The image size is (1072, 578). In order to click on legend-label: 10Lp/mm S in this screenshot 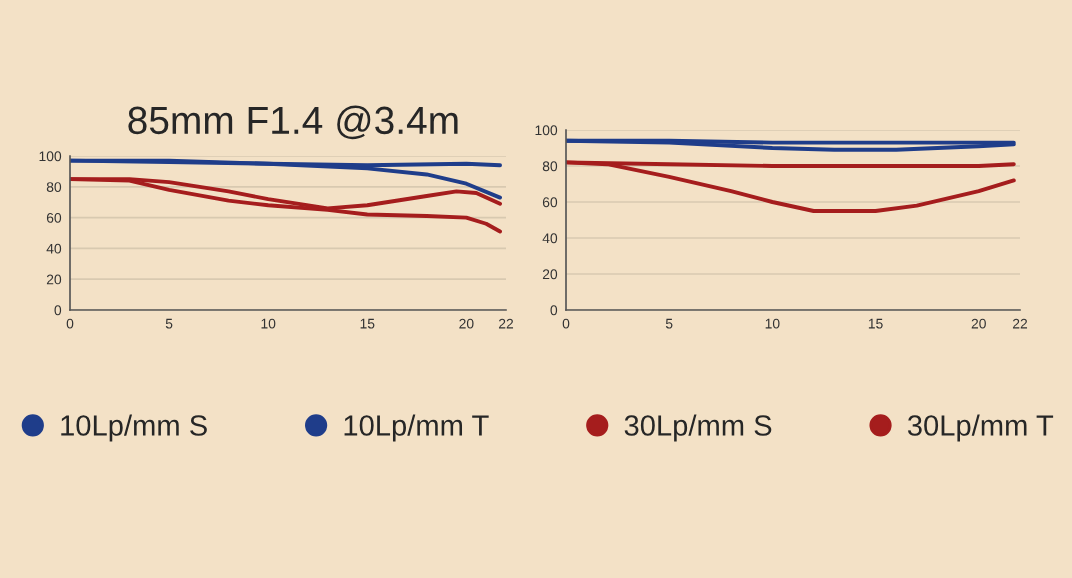, I will do `click(134, 428)`.